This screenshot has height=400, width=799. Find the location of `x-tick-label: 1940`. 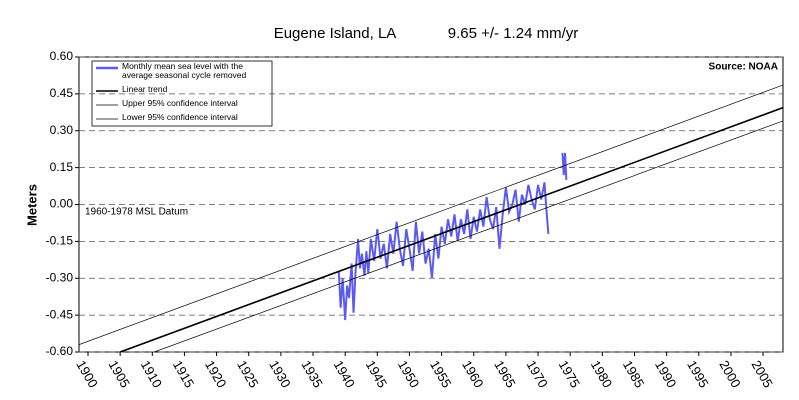

x-tick-label: 1940 is located at coordinates (344, 374).